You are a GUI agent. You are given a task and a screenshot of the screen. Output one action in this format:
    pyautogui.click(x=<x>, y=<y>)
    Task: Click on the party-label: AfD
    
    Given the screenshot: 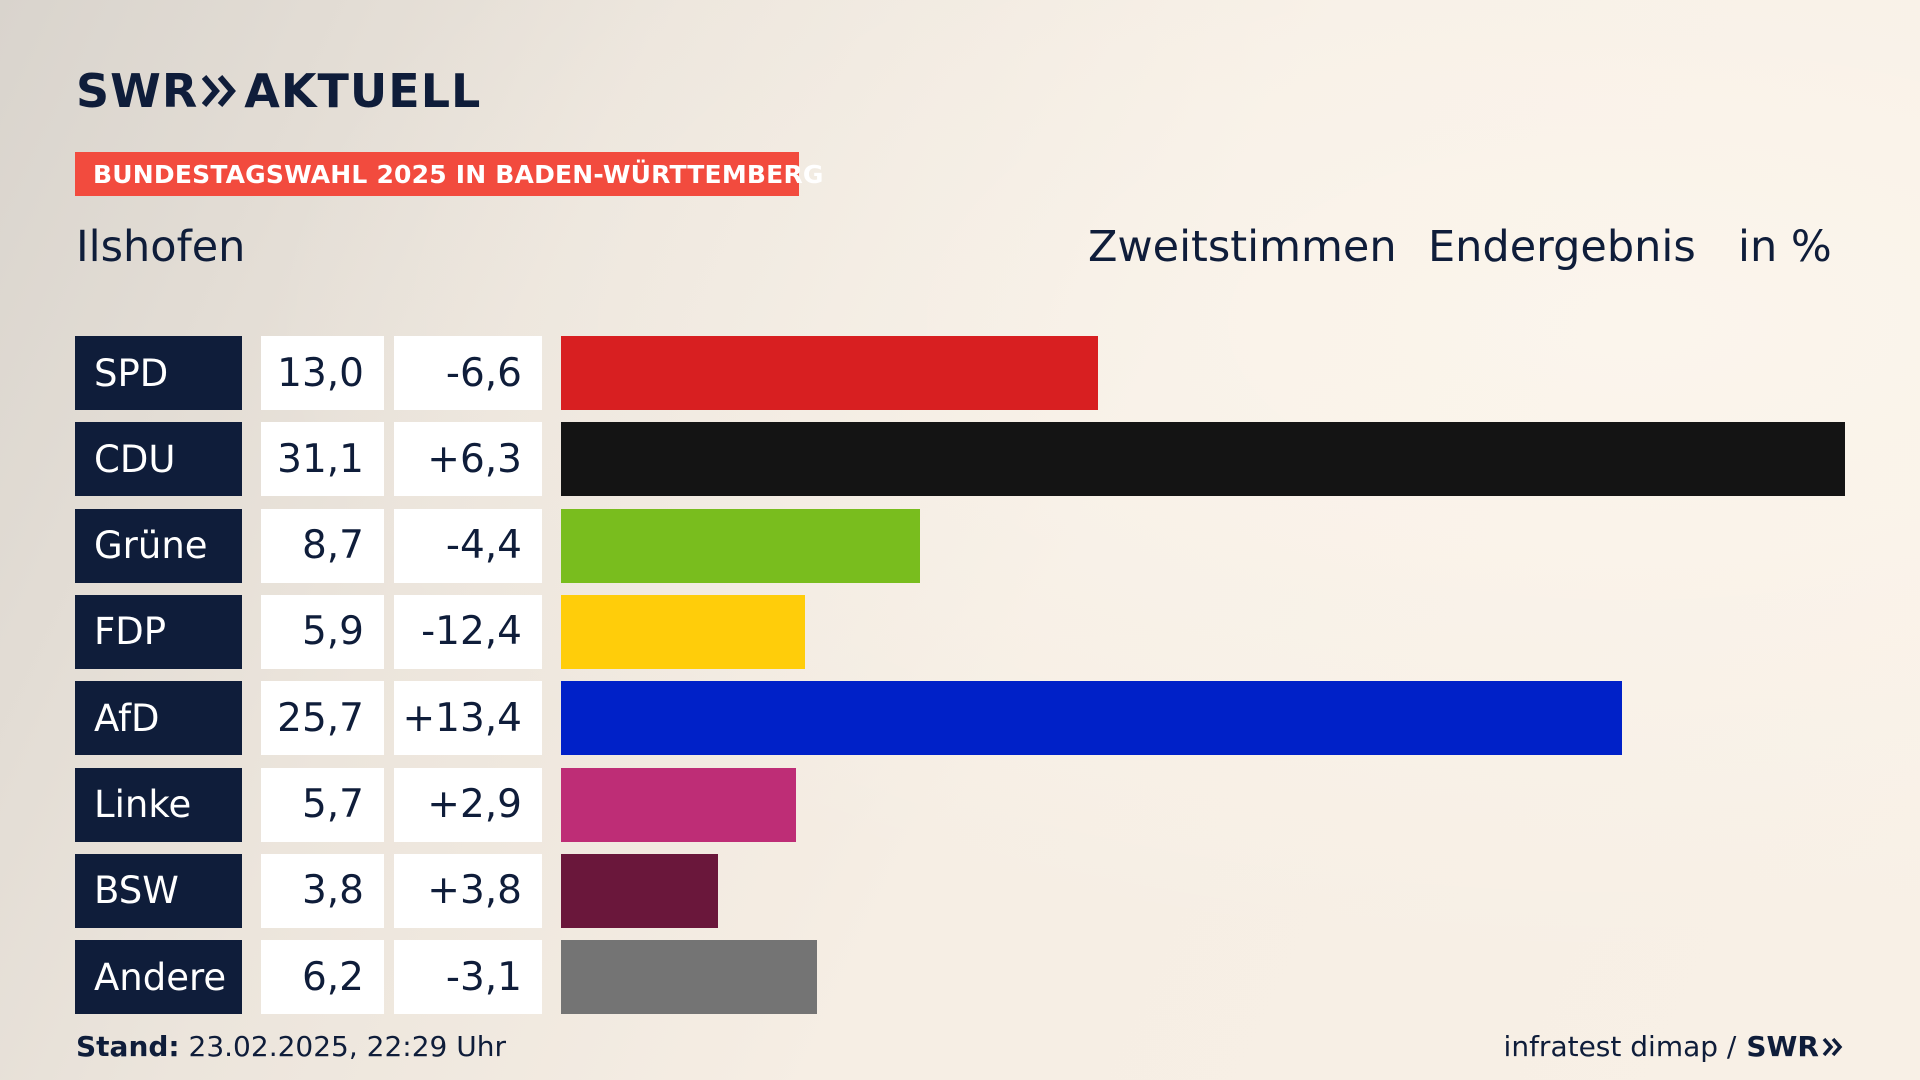 What is the action you would take?
    pyautogui.click(x=158, y=718)
    